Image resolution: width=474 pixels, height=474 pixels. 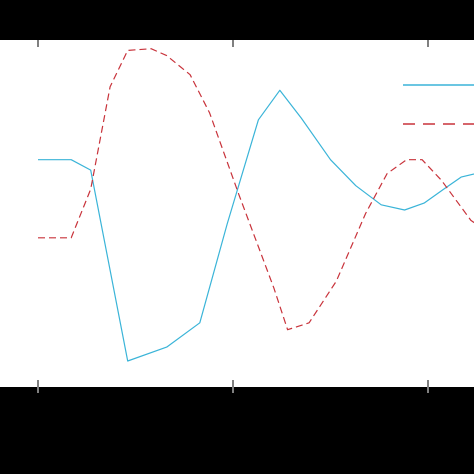 I want to click on x-tick-label: 04:08:29:400, so click(x=193, y=413).